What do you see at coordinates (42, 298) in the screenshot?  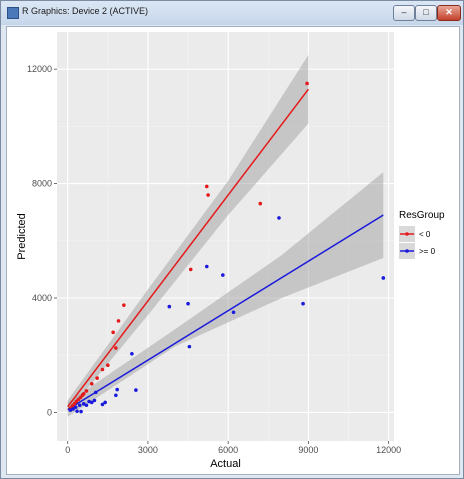 I see `y-tick-label: 4000` at bounding box center [42, 298].